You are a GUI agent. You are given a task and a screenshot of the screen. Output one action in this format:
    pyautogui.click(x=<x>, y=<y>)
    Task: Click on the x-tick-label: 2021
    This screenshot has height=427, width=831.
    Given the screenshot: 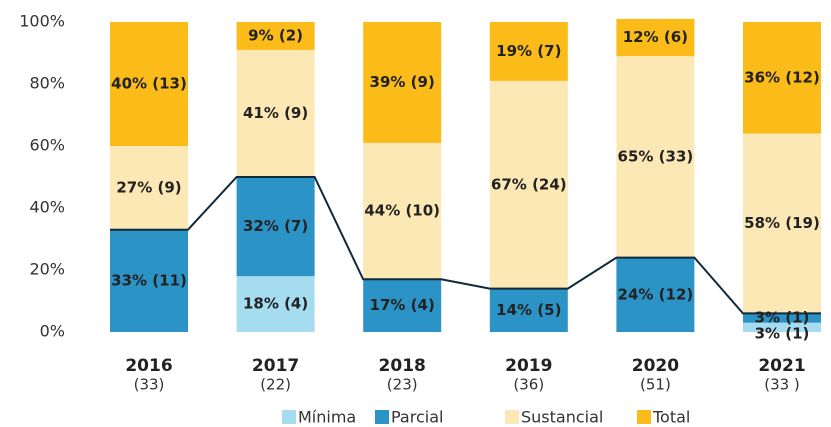 What is the action you would take?
    pyautogui.click(x=781, y=366)
    